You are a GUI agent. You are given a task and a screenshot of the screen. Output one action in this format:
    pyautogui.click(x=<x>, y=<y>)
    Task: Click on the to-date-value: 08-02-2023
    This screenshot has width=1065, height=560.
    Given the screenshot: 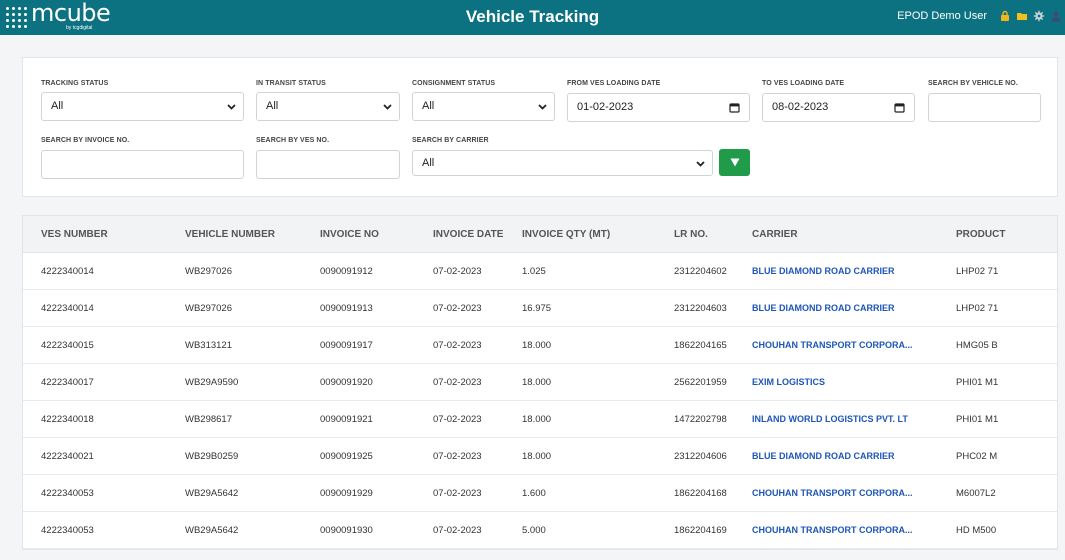 What is the action you would take?
    pyautogui.click(x=800, y=107)
    